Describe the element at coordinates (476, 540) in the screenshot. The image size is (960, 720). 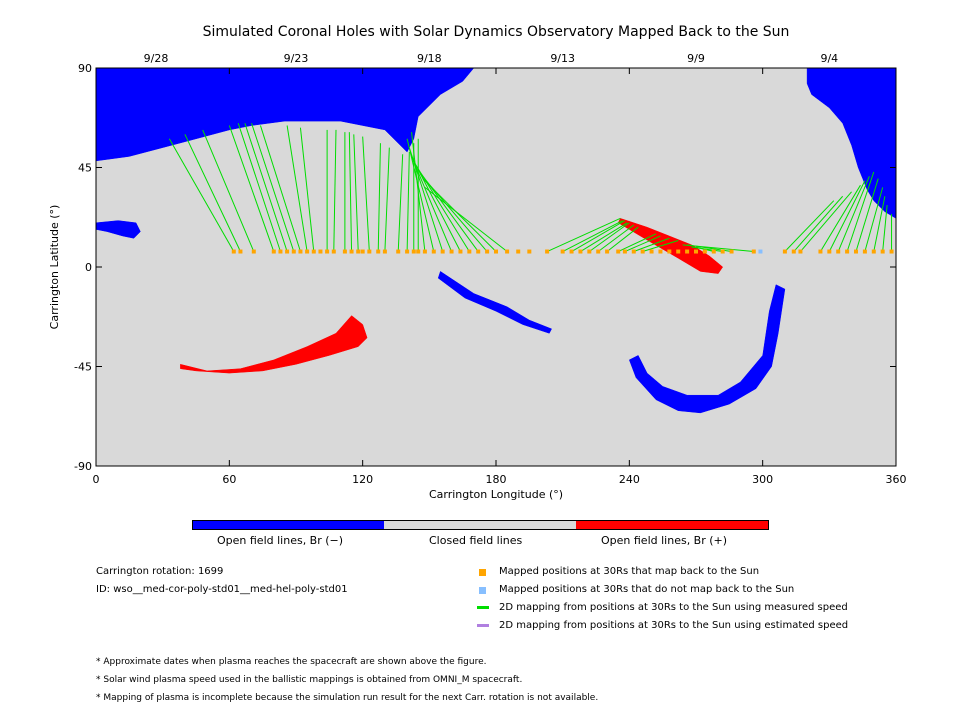
I see `colorbar-label-closed: Closed field lines` at that location.